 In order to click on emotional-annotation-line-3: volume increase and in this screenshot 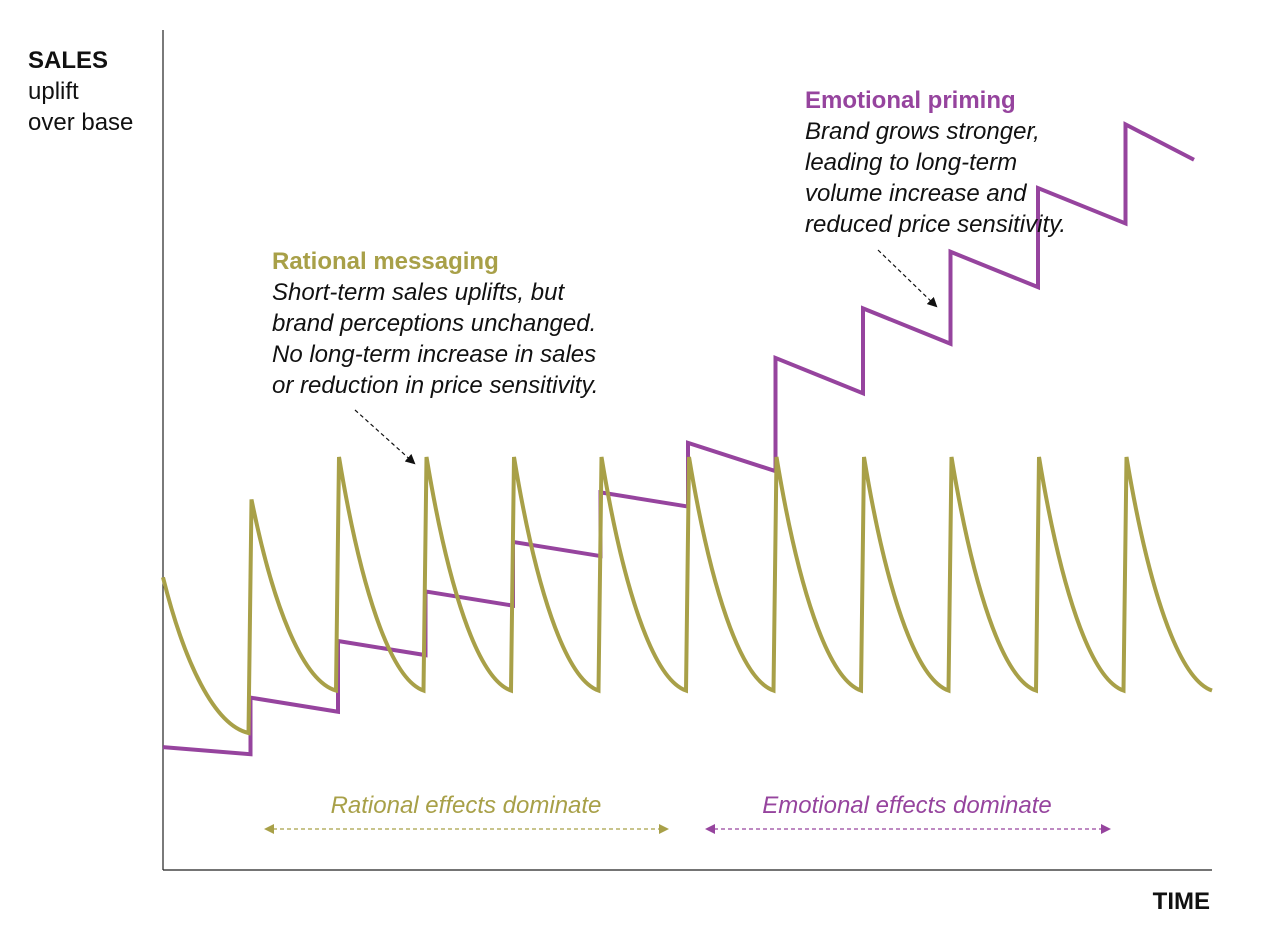, I will do `click(916, 193)`.